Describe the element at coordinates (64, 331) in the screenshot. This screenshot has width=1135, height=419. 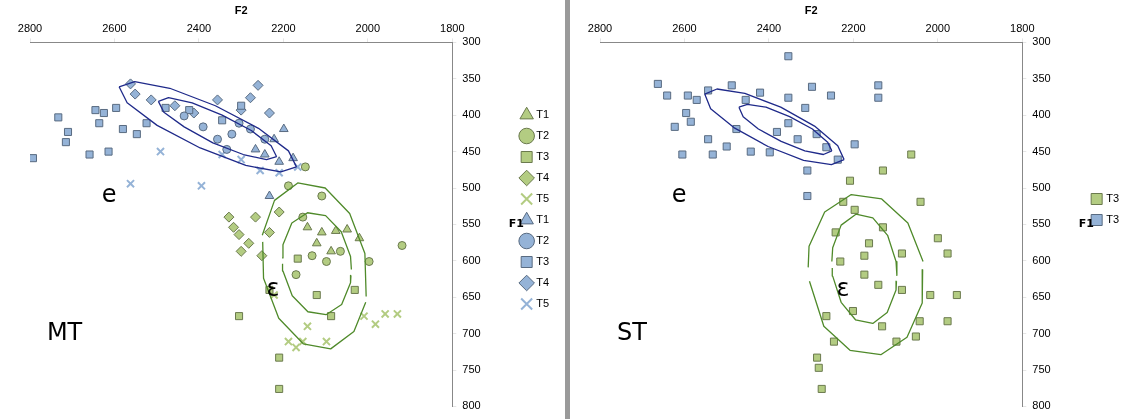
I see `annotation: MT` at that location.